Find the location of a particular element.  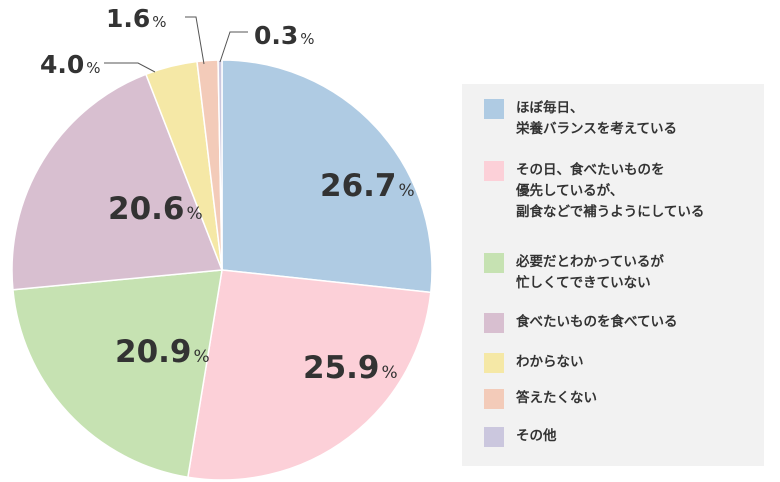

legend-label: 食べたいものを食べている is located at coordinates (597, 322).